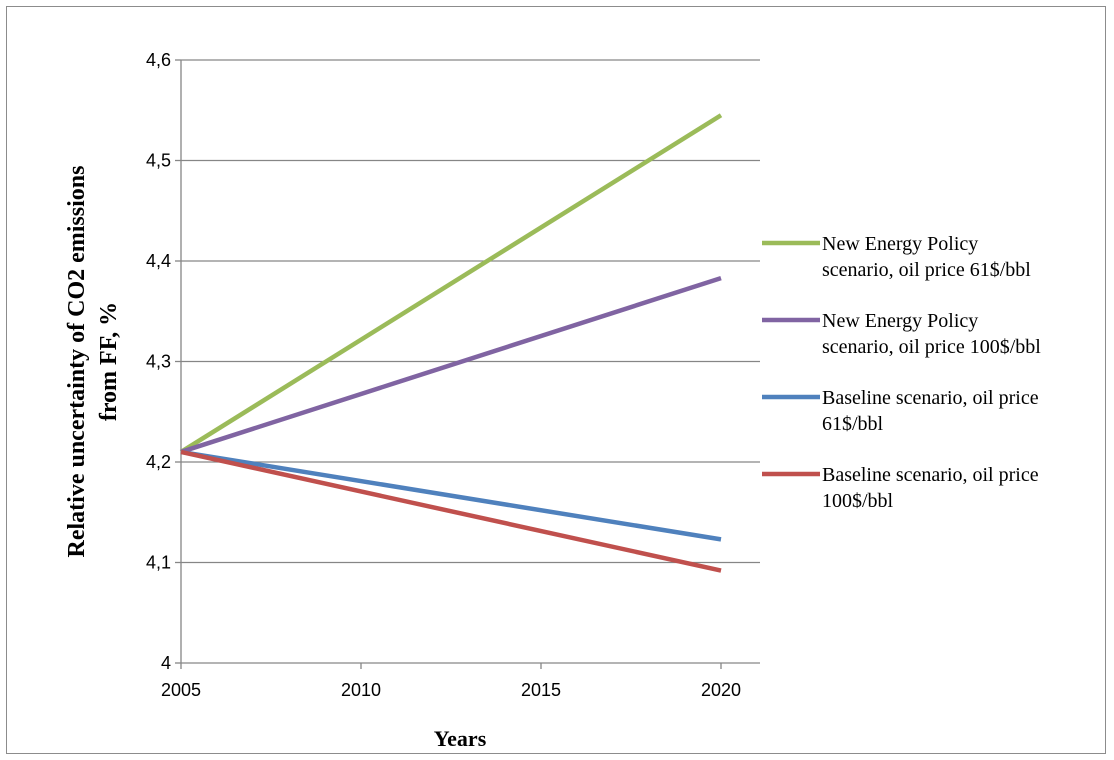 The height and width of the screenshot is (760, 1114). Describe the element at coordinates (158, 563) in the screenshot. I see `y-tick-label: 4,1` at that location.